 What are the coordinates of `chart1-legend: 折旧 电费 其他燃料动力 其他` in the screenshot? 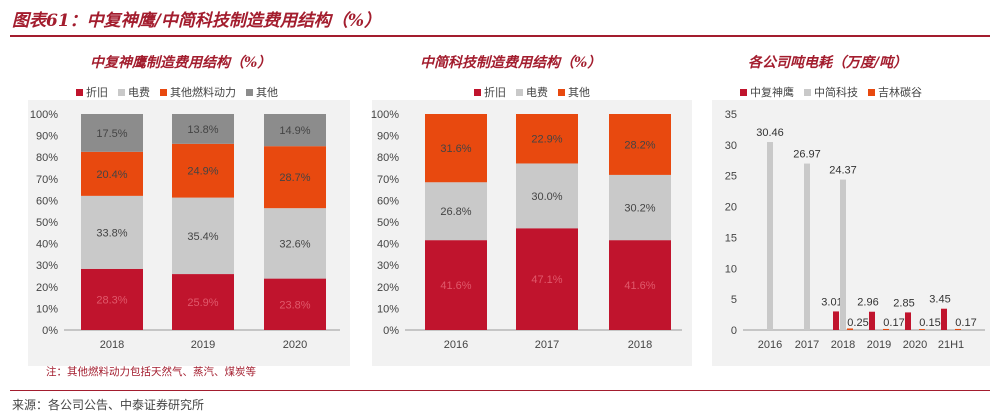 It's located at (177, 92).